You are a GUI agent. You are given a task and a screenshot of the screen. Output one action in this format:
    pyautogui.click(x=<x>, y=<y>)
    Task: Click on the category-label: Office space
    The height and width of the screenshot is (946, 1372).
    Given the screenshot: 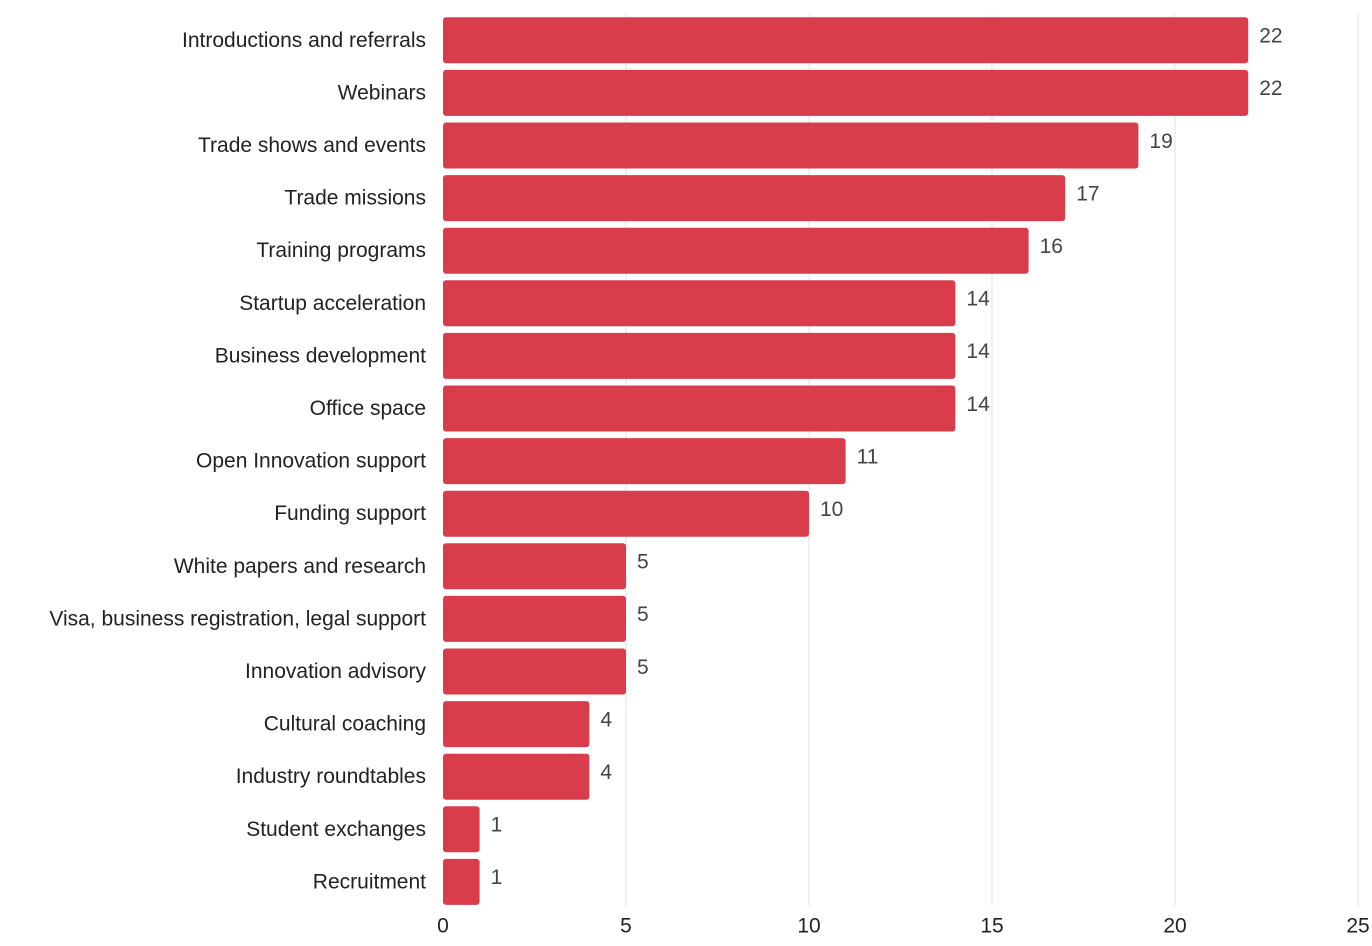 What is the action you would take?
    pyautogui.click(x=368, y=408)
    